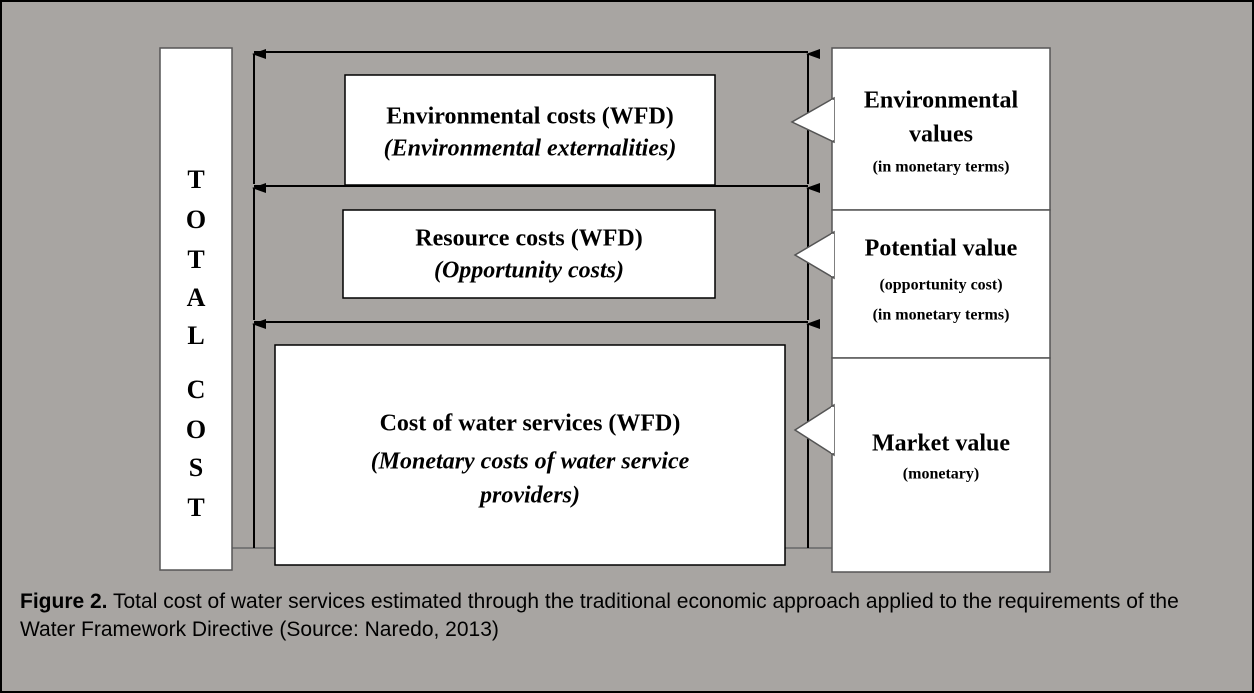 This screenshot has width=1254, height=693. Describe the element at coordinates (941, 444) in the screenshot. I see `value-title: Market value` at that location.